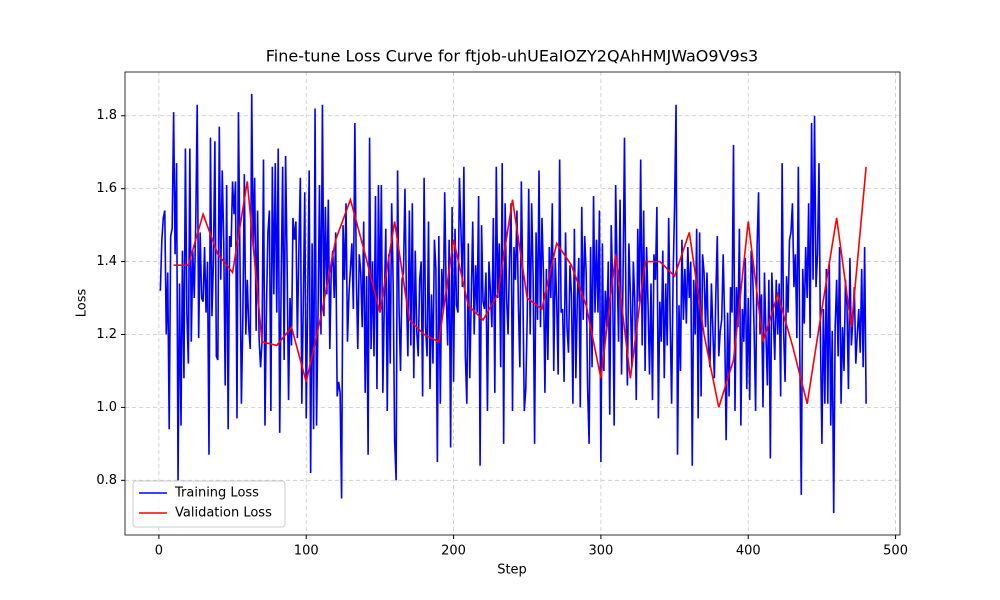 This screenshot has height=600, width=1000. Describe the element at coordinates (106, 261) in the screenshot. I see `y-tick-label: 1.4` at that location.